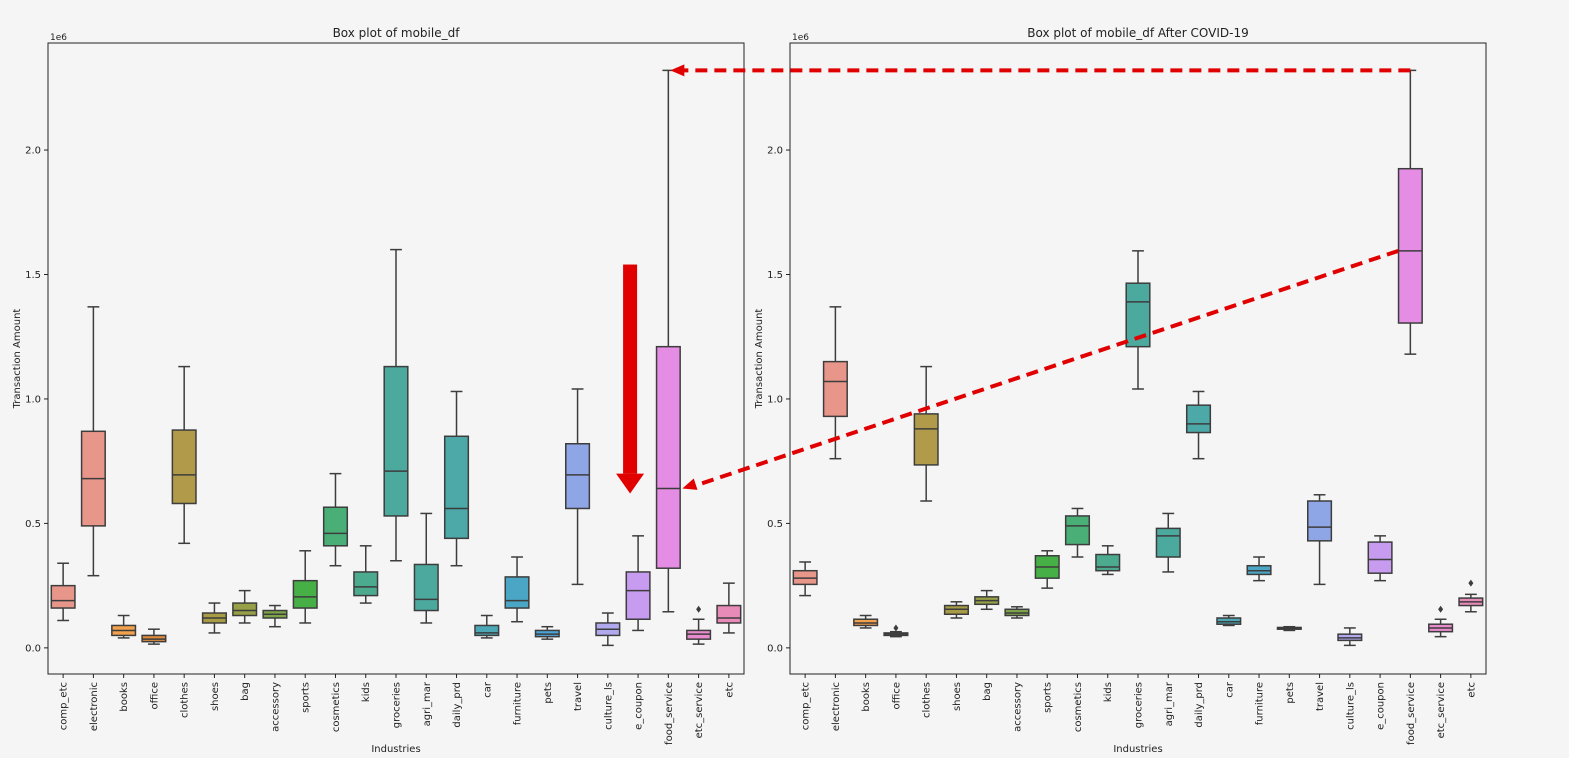 Image resolution: width=1569 pixels, height=758 pixels. I want to click on arrowhead-diagonal-icon, so click(690, 484).